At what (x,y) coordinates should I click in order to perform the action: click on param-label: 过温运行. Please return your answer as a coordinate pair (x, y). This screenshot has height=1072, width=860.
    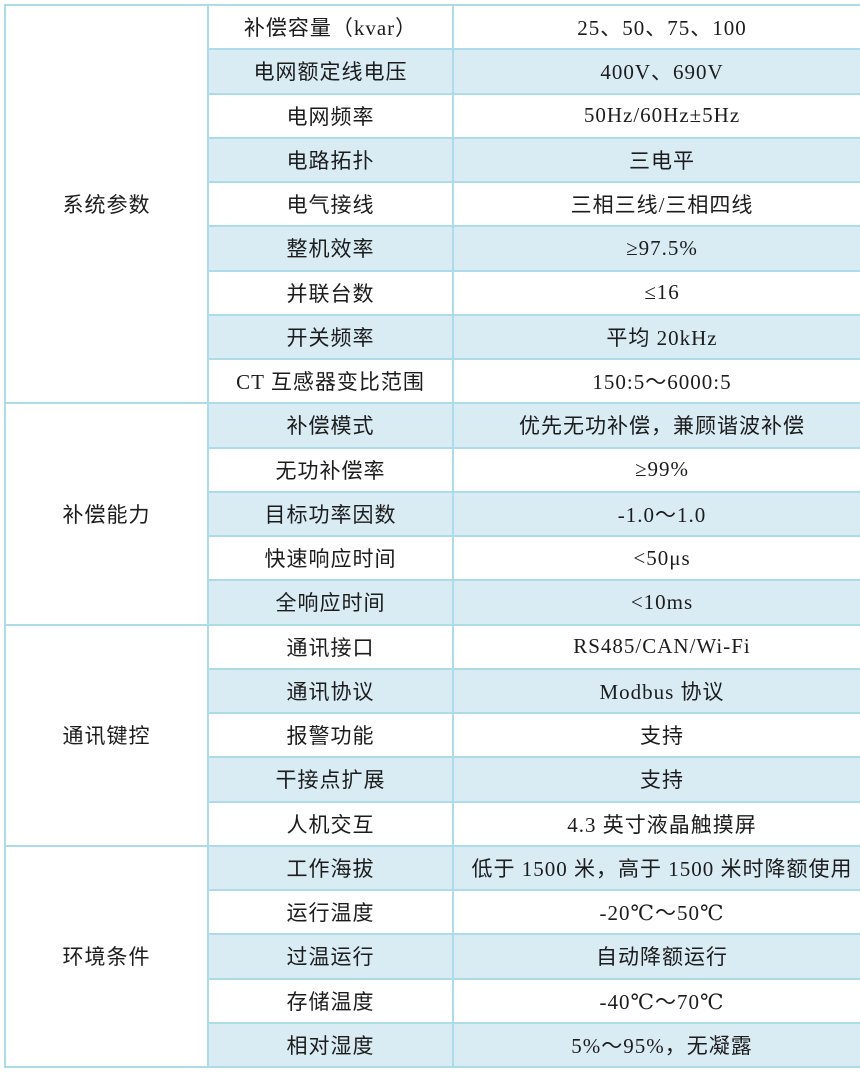
    Looking at the image, I should click on (330, 956).